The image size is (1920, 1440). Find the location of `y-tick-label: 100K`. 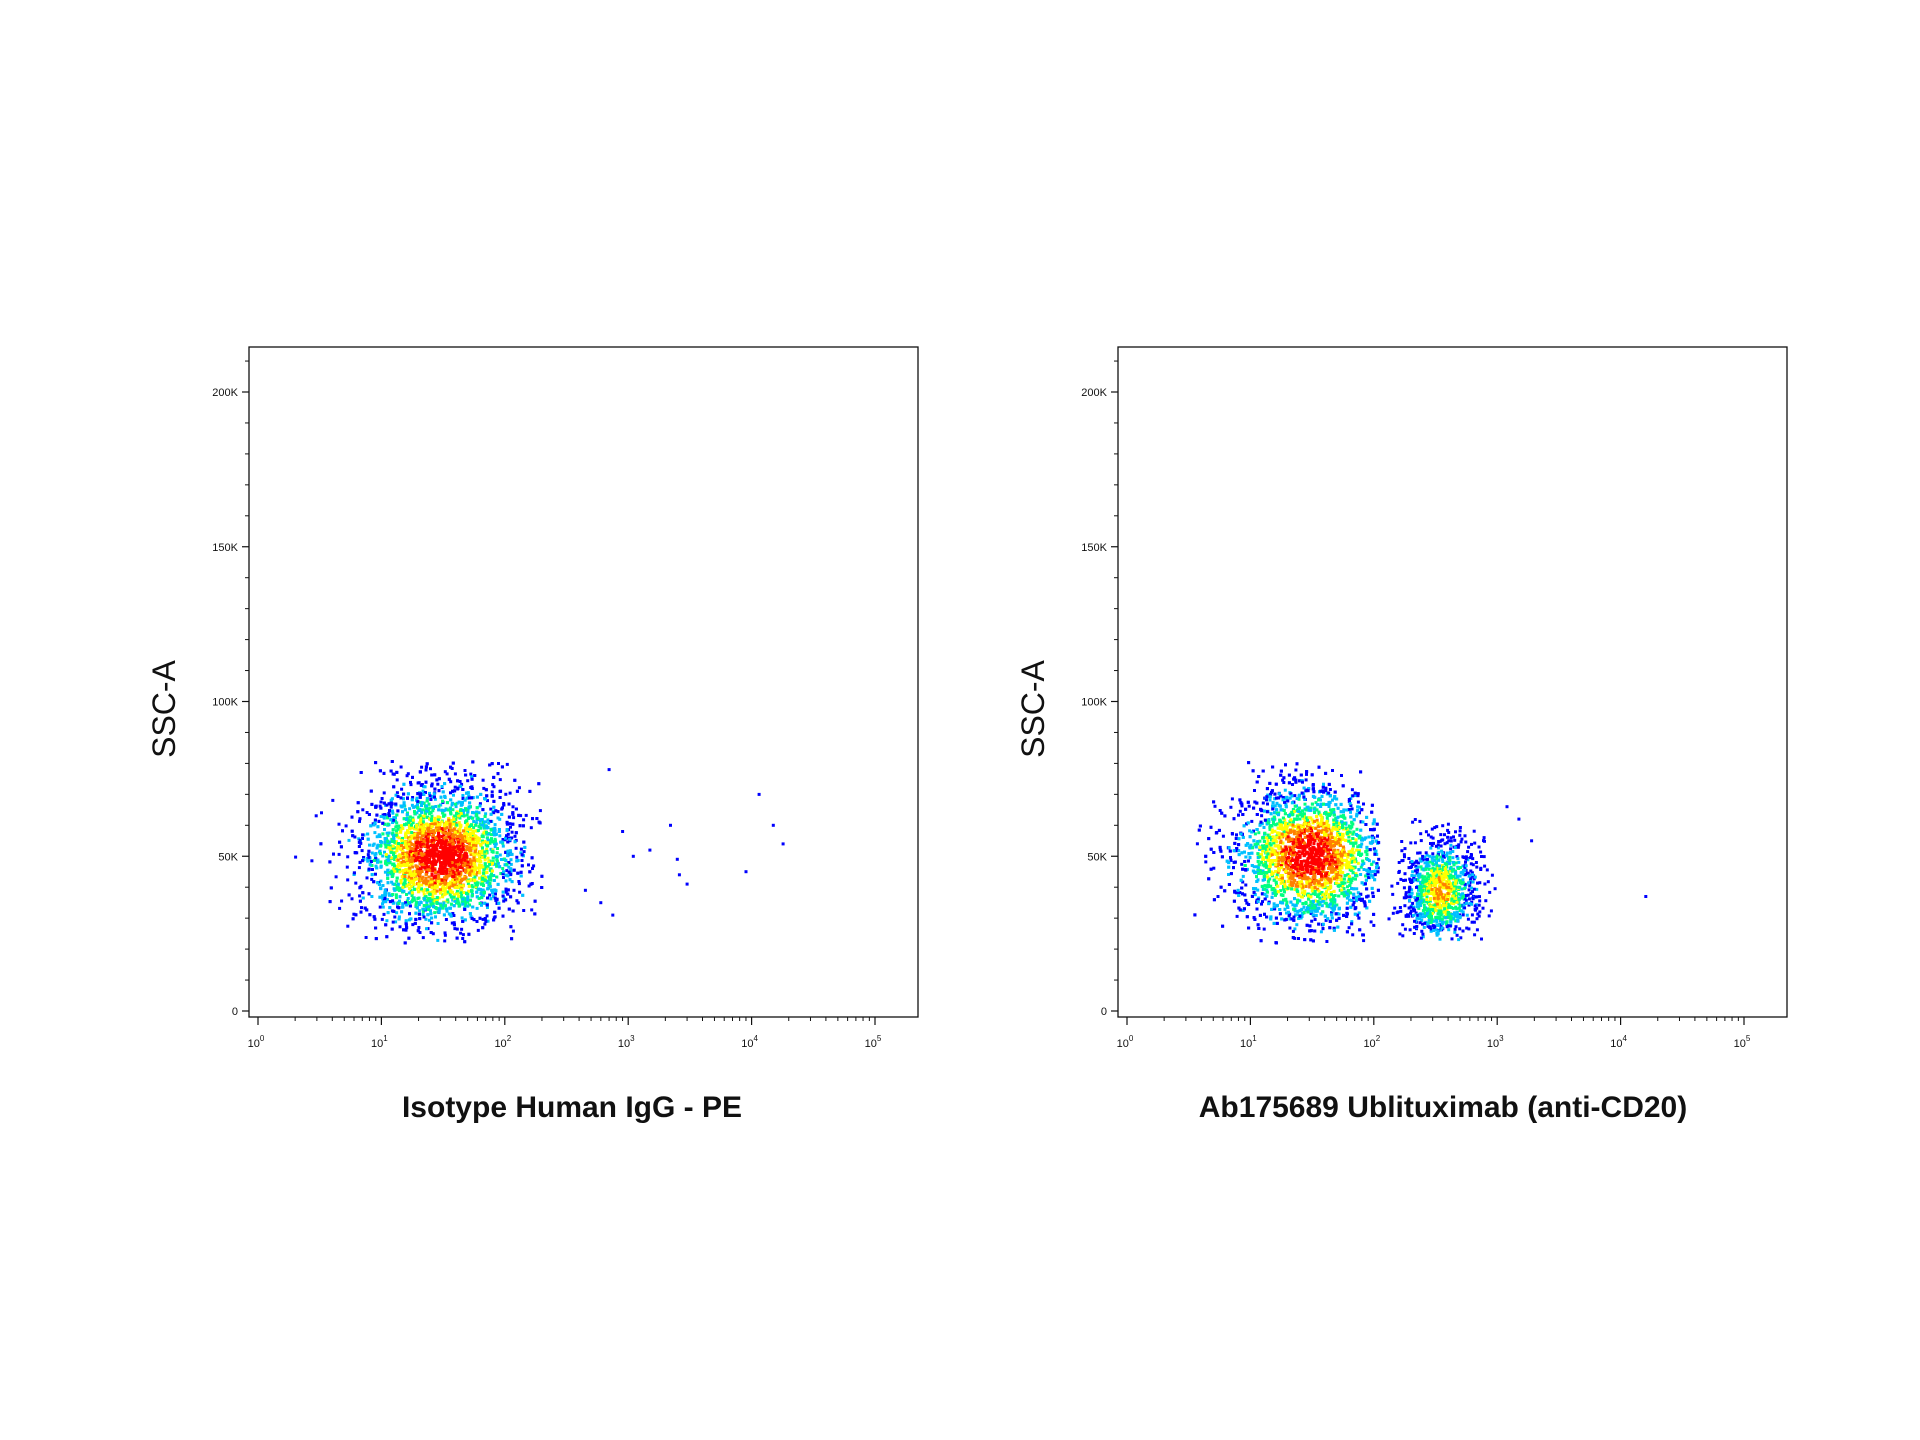

y-tick-label: 100K is located at coordinates (225, 703).